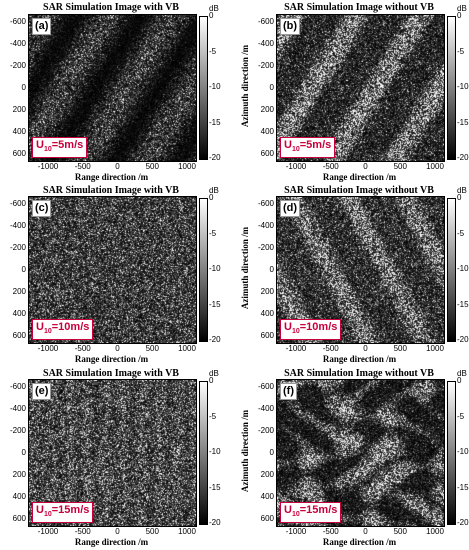 The width and height of the screenshot is (469, 550). What do you see at coordinates (42, 208) in the screenshot?
I see `panel-label: (c)` at bounding box center [42, 208].